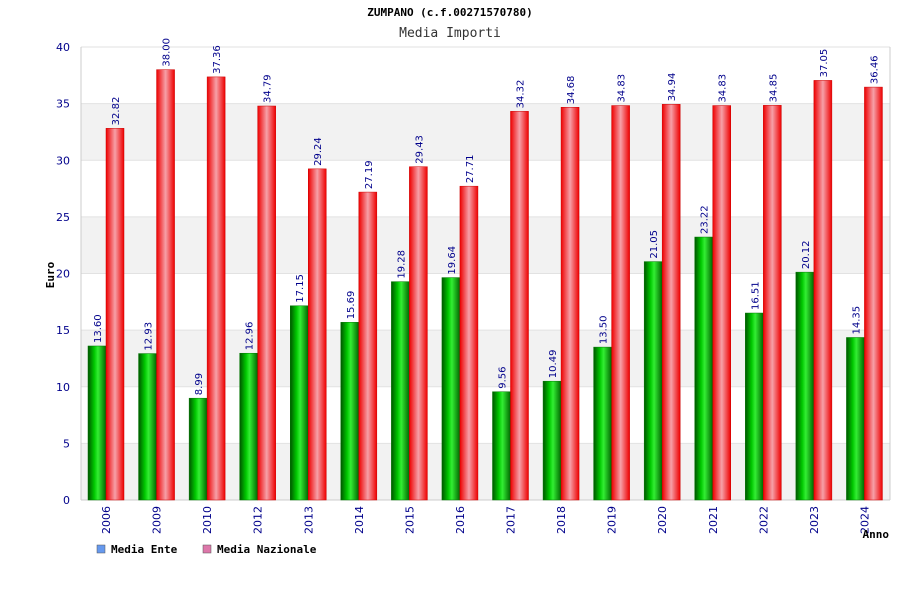 The image size is (900, 605). Describe the element at coordinates (713, 520) in the screenshot. I see `x-tick-label: 2021` at that location.